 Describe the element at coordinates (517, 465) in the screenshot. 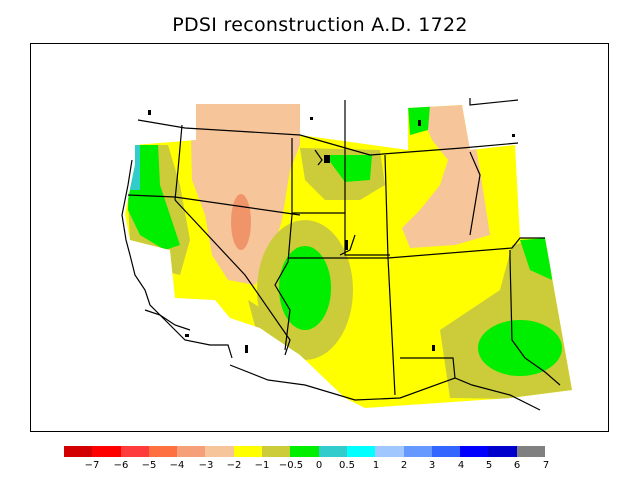

I see `colorbar-tick-label: 6` at that location.